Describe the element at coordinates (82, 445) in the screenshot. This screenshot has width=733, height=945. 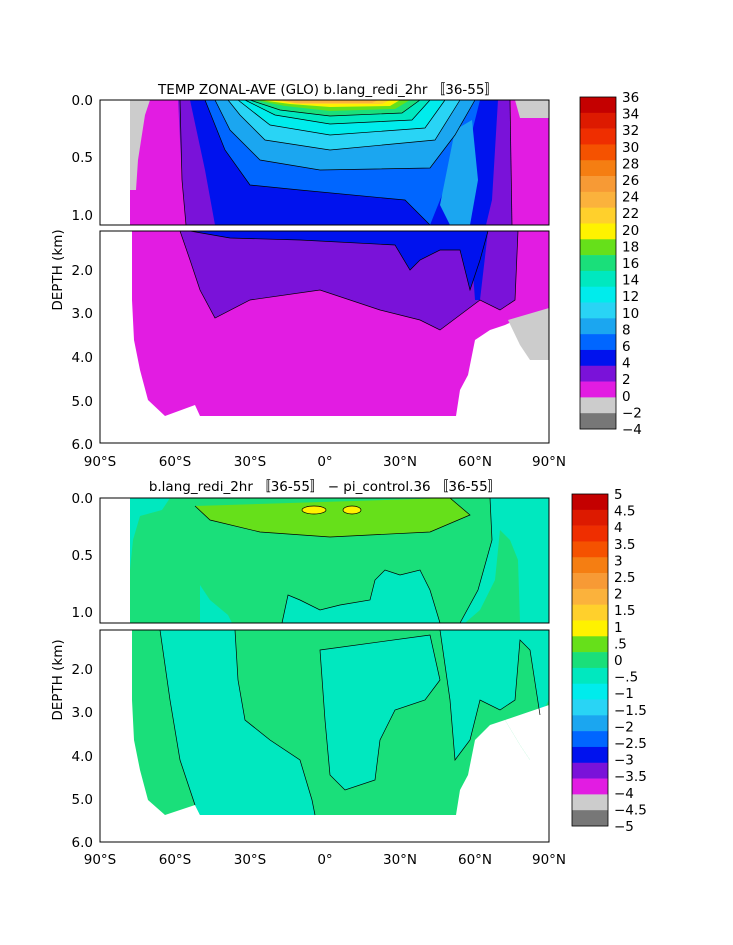
I see `y-tick-label: 6.0` at that location.